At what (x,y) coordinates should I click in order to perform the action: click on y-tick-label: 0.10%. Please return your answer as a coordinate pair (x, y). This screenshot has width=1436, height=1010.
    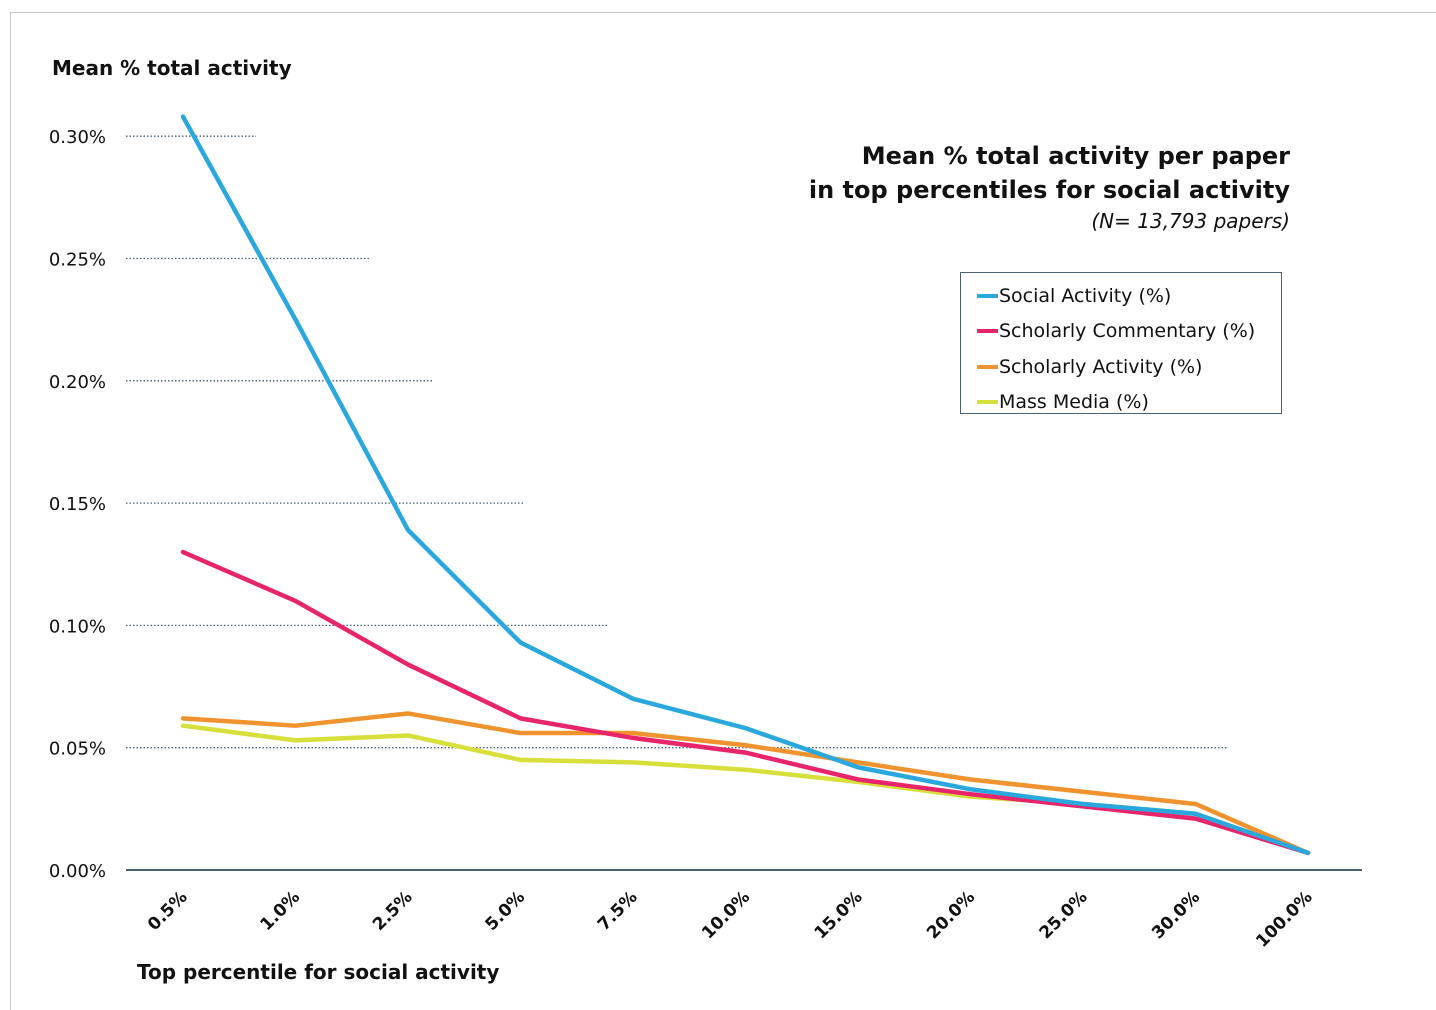
    Looking at the image, I should click on (77, 626).